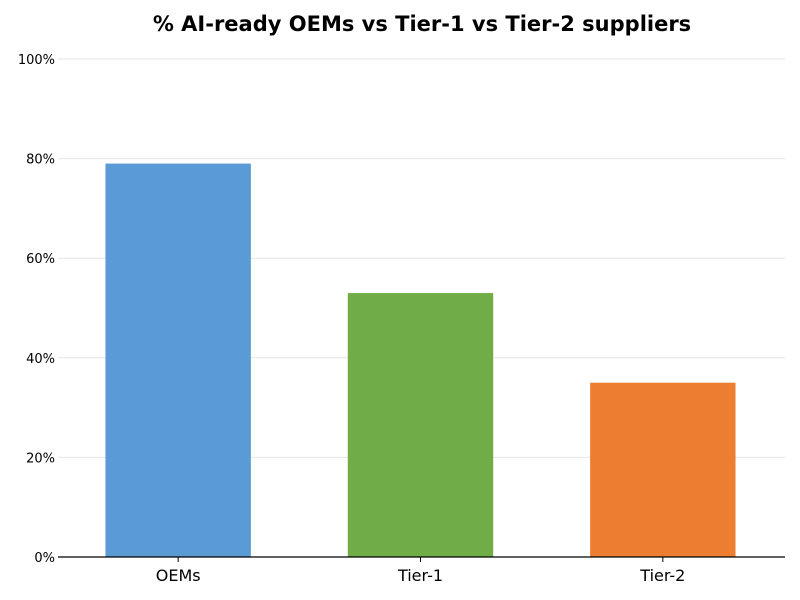  I want to click on bar-oems, so click(178, 360).